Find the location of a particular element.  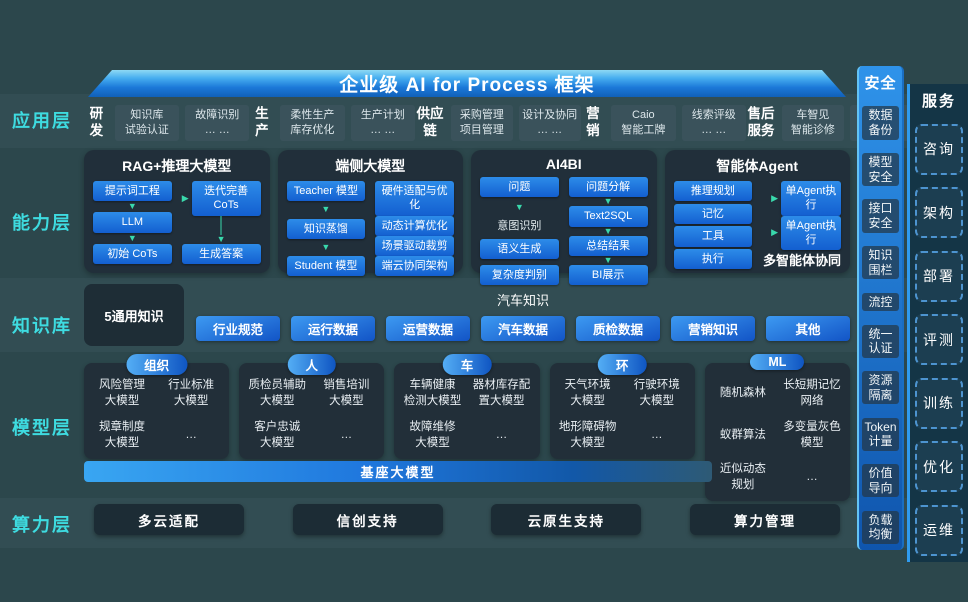

flow-chip: 硬件适配与优化 is located at coordinates (414, 198).